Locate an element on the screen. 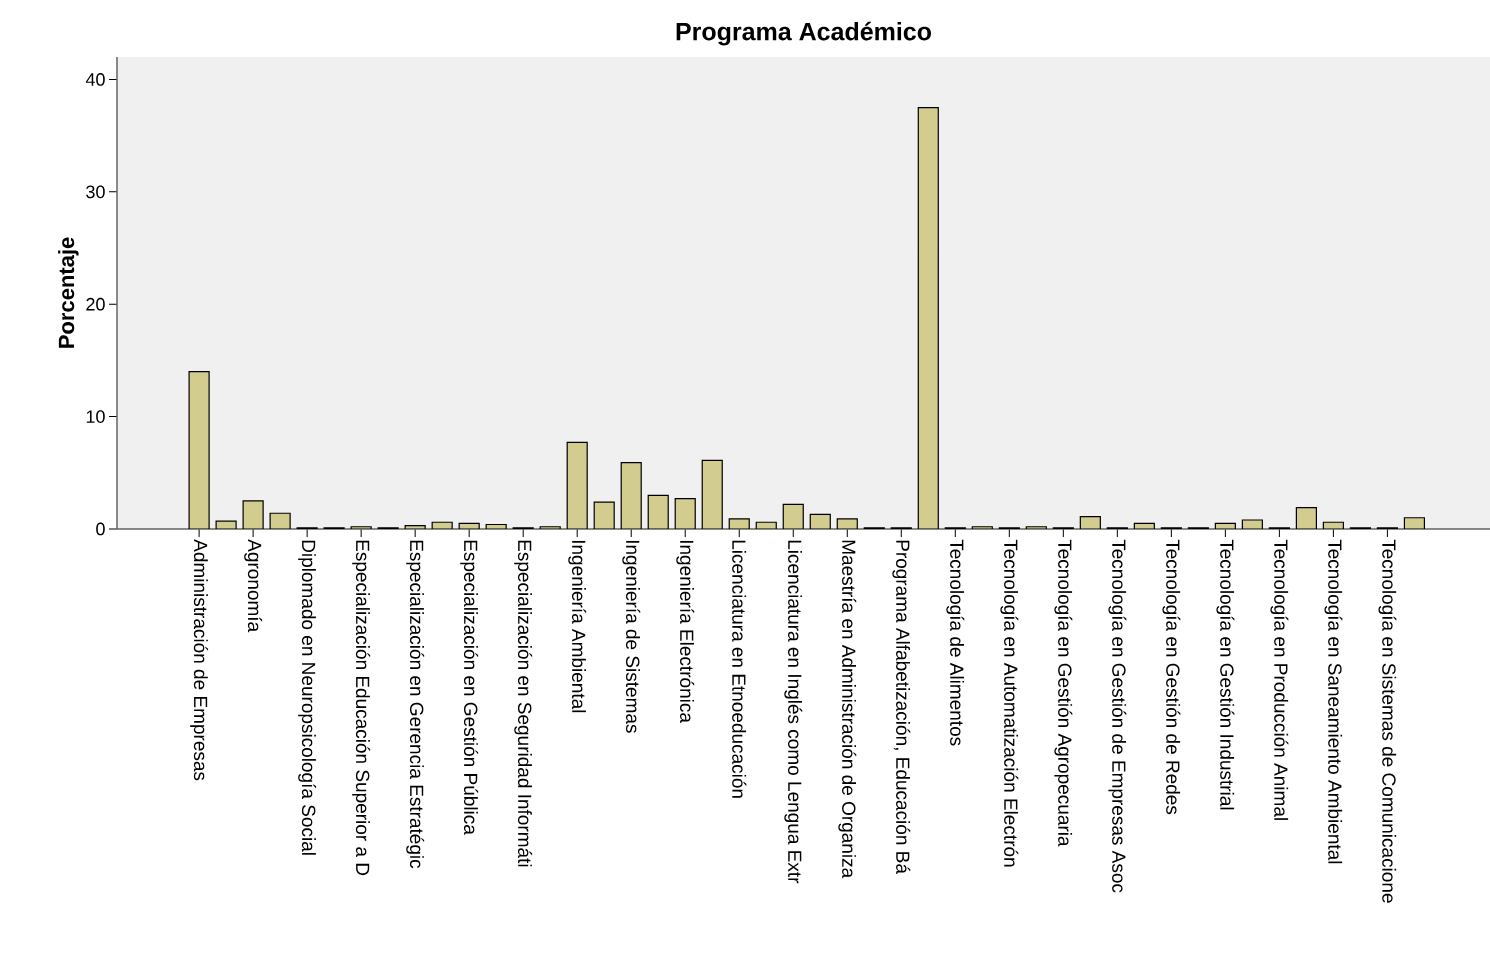 The image size is (1490, 962). y-tick-label: 0 is located at coordinates (100, 529).